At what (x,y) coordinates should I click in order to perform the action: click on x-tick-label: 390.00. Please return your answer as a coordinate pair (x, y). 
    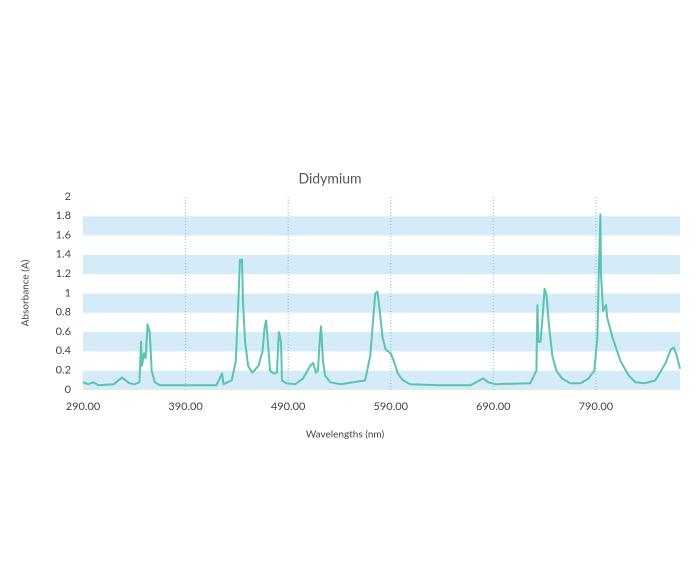
    Looking at the image, I should click on (185, 406).